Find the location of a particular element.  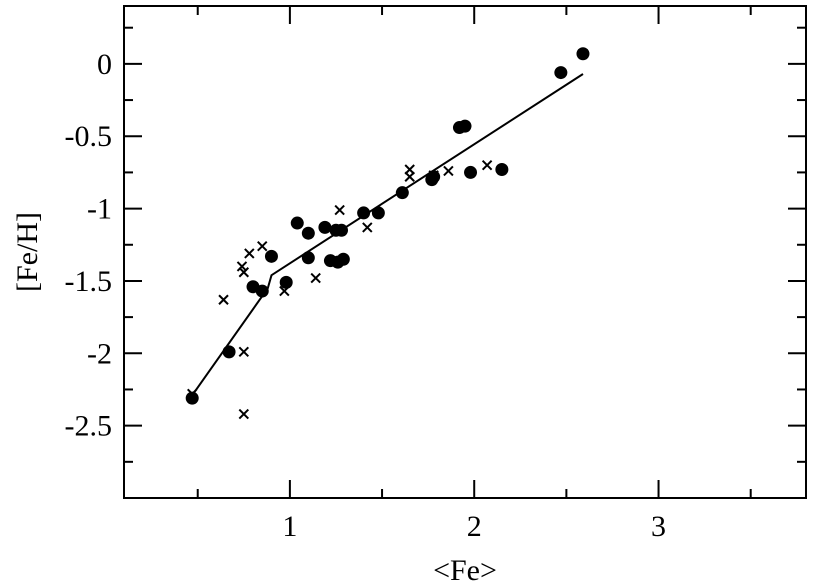

x-tick-label: 3 is located at coordinates (658, 526).